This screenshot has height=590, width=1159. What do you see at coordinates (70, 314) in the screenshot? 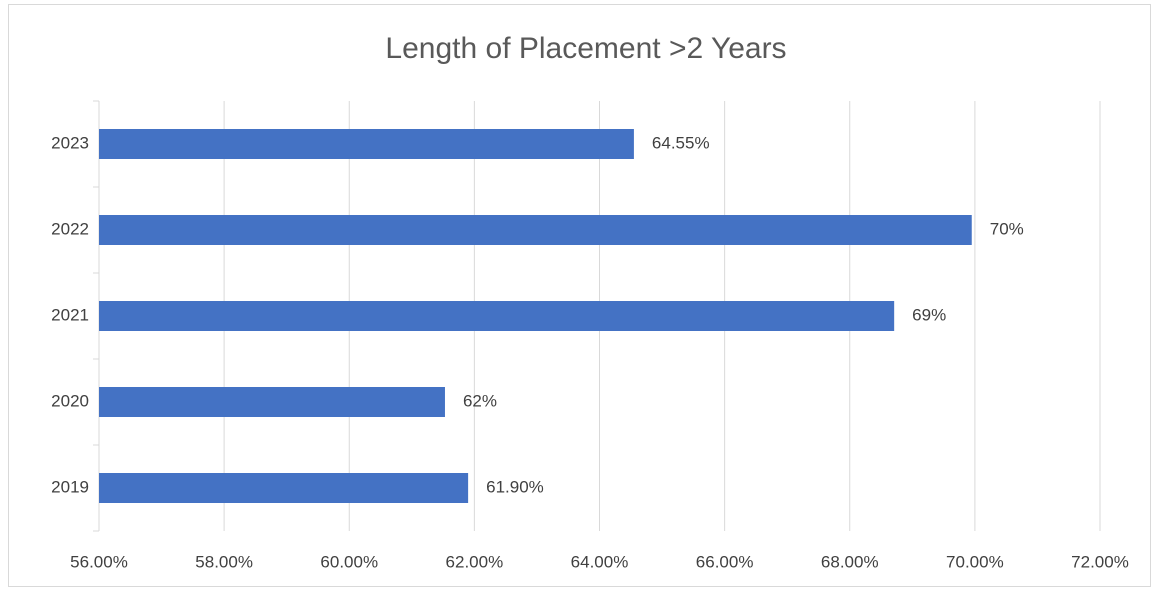
I see `y-tick-label: 2021` at bounding box center [70, 314].